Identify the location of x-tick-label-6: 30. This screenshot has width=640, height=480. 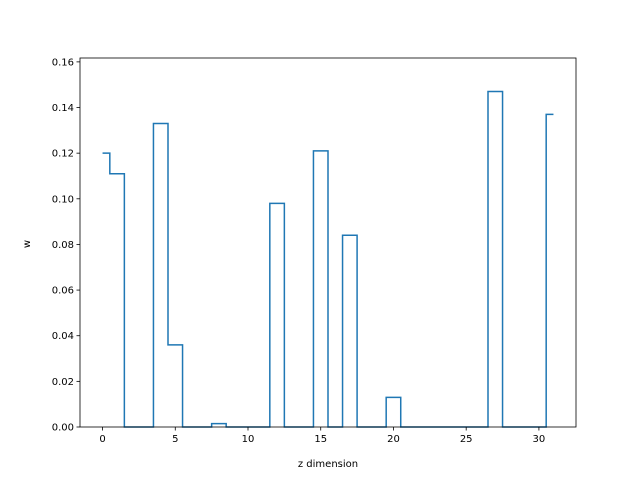
(539, 439).